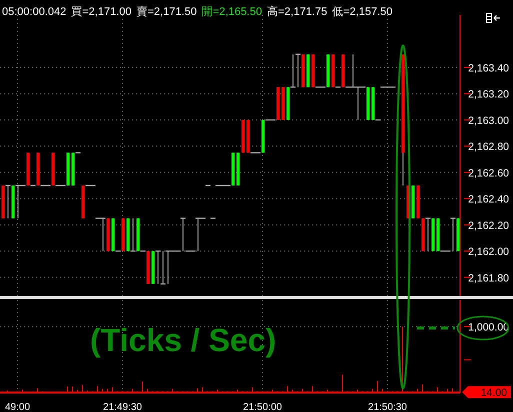  I want to click on y-tick-label: 2,163.40, so click(489, 68).